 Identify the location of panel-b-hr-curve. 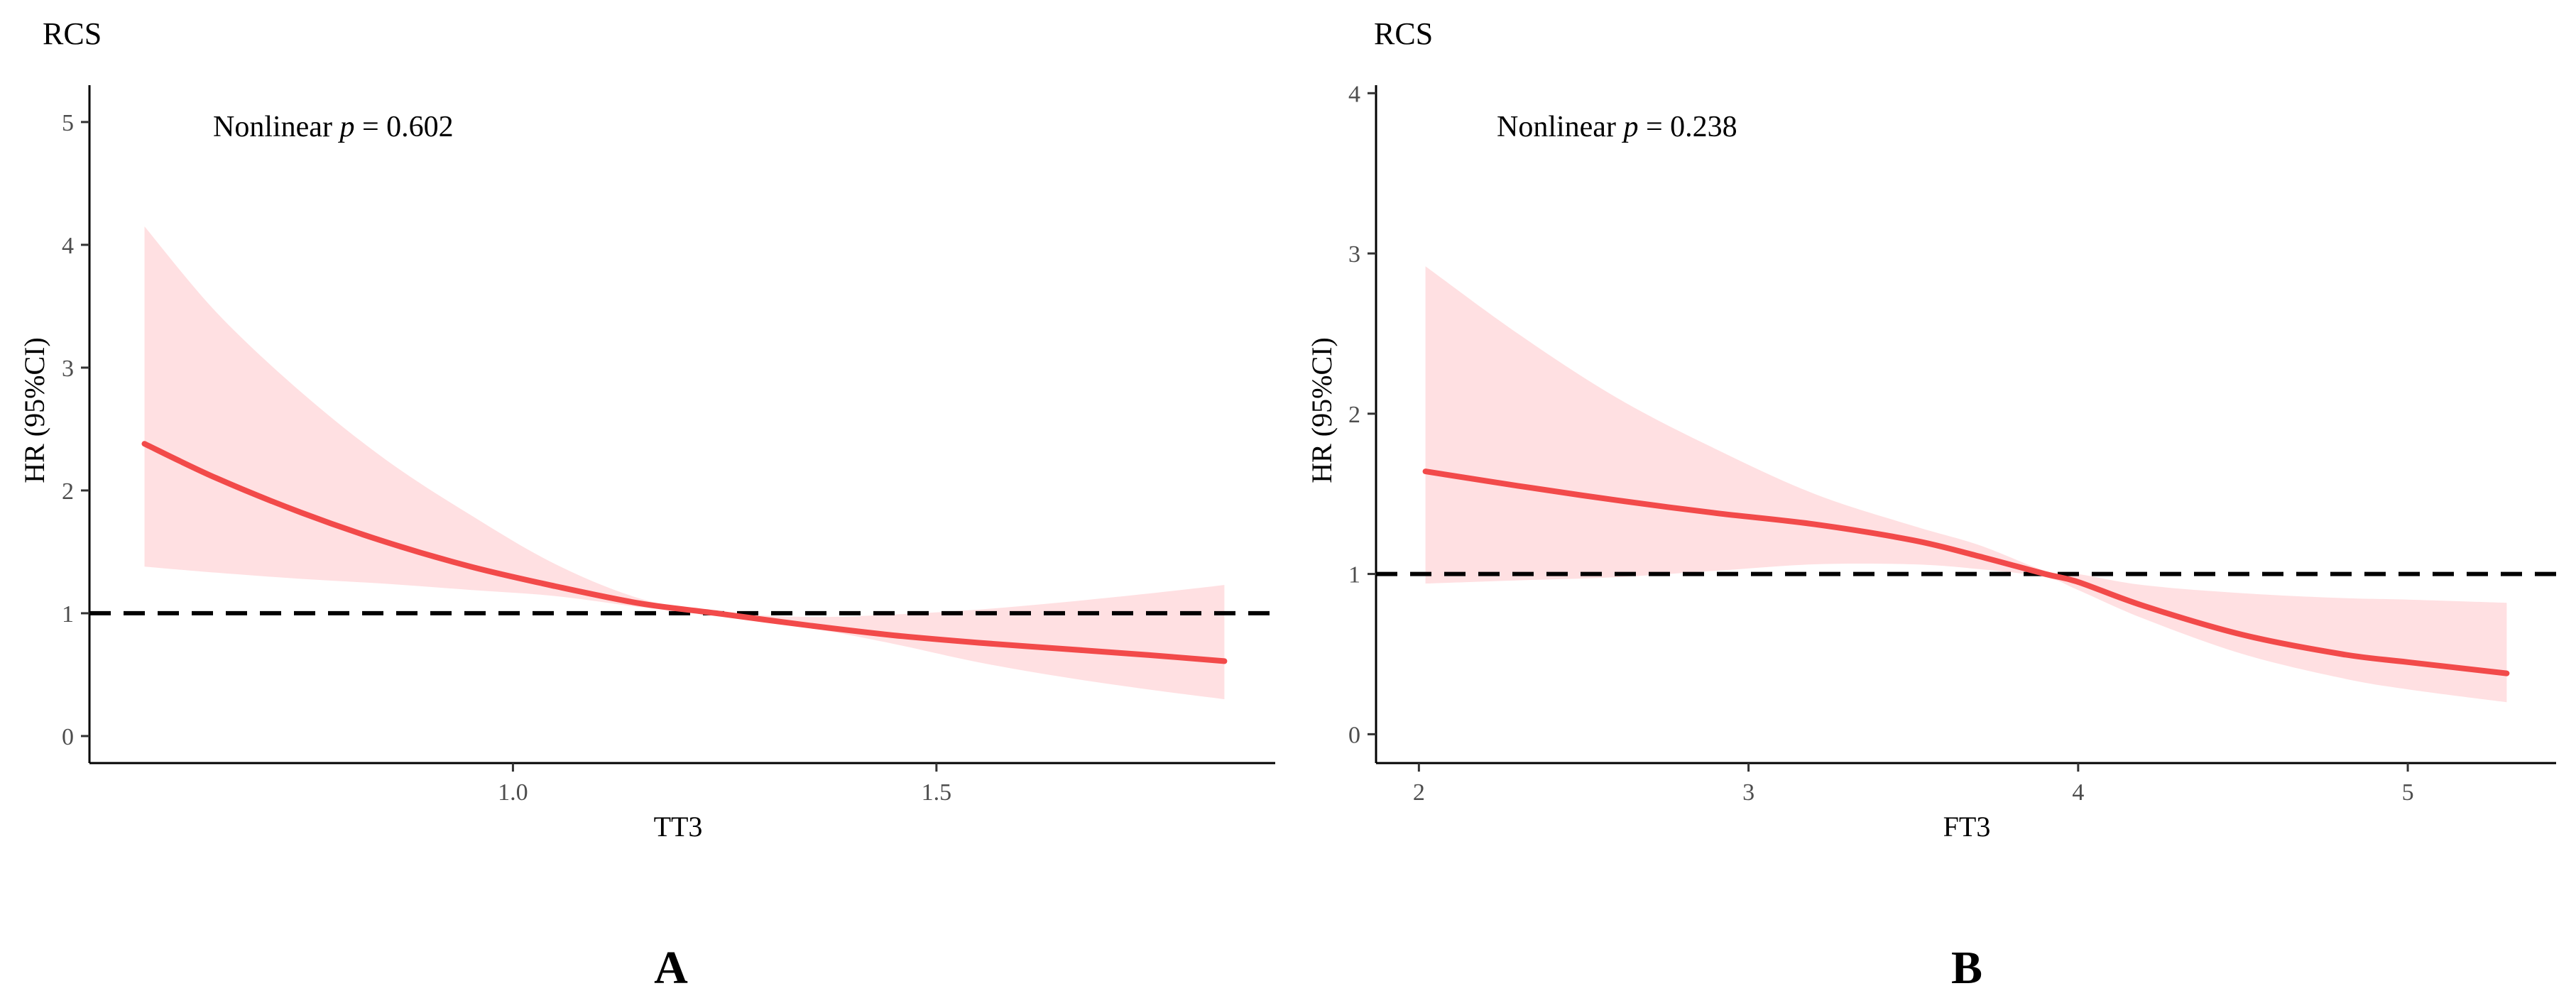
(1966, 572).